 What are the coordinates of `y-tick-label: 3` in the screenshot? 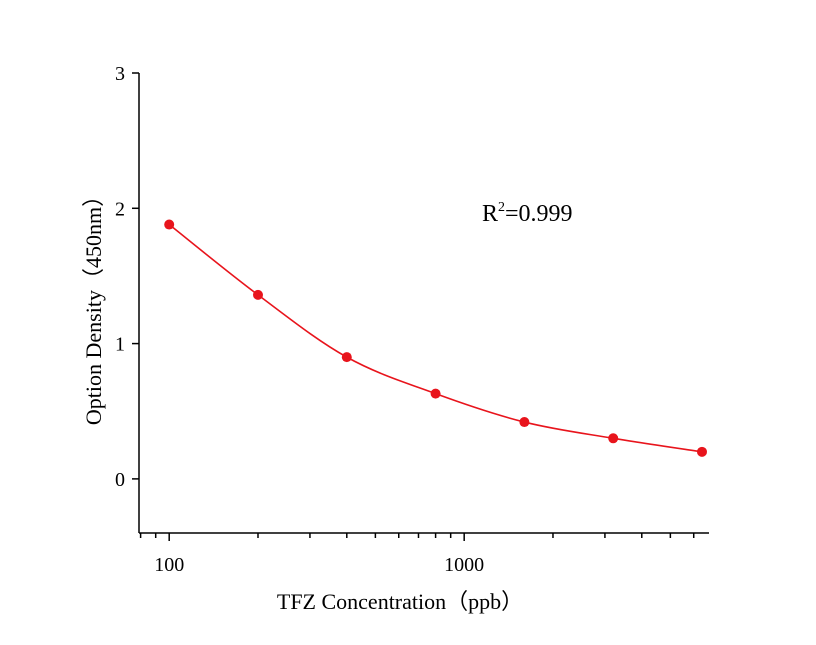 It's located at (120, 74).